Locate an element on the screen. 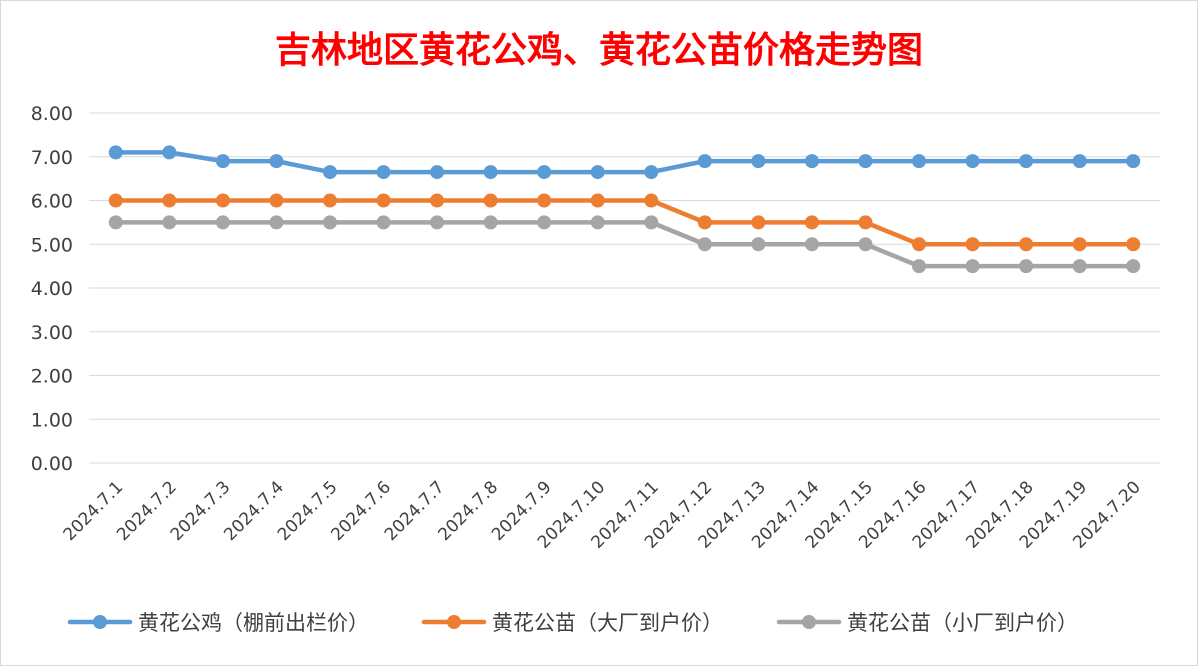 The image size is (1198, 666). y-tick-label: 7.00 is located at coordinates (52, 158).